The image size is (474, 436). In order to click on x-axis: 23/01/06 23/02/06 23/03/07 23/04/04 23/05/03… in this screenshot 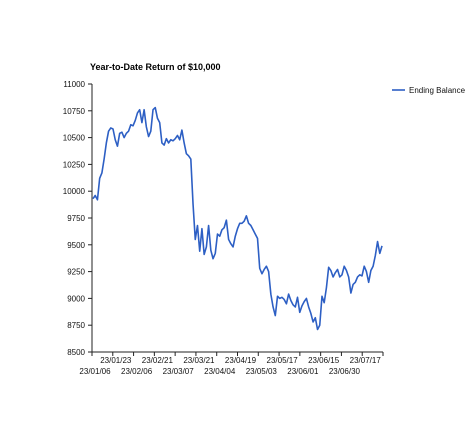, I will do `click(231, 363)`.